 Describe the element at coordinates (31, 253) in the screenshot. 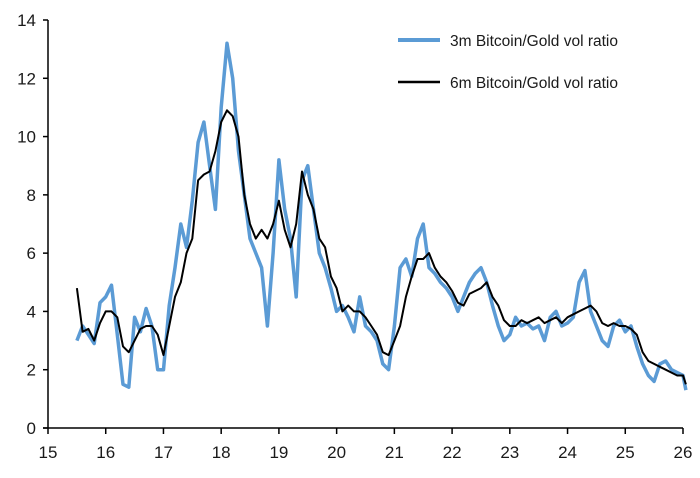

I see `y-tick-label: 6` at that location.